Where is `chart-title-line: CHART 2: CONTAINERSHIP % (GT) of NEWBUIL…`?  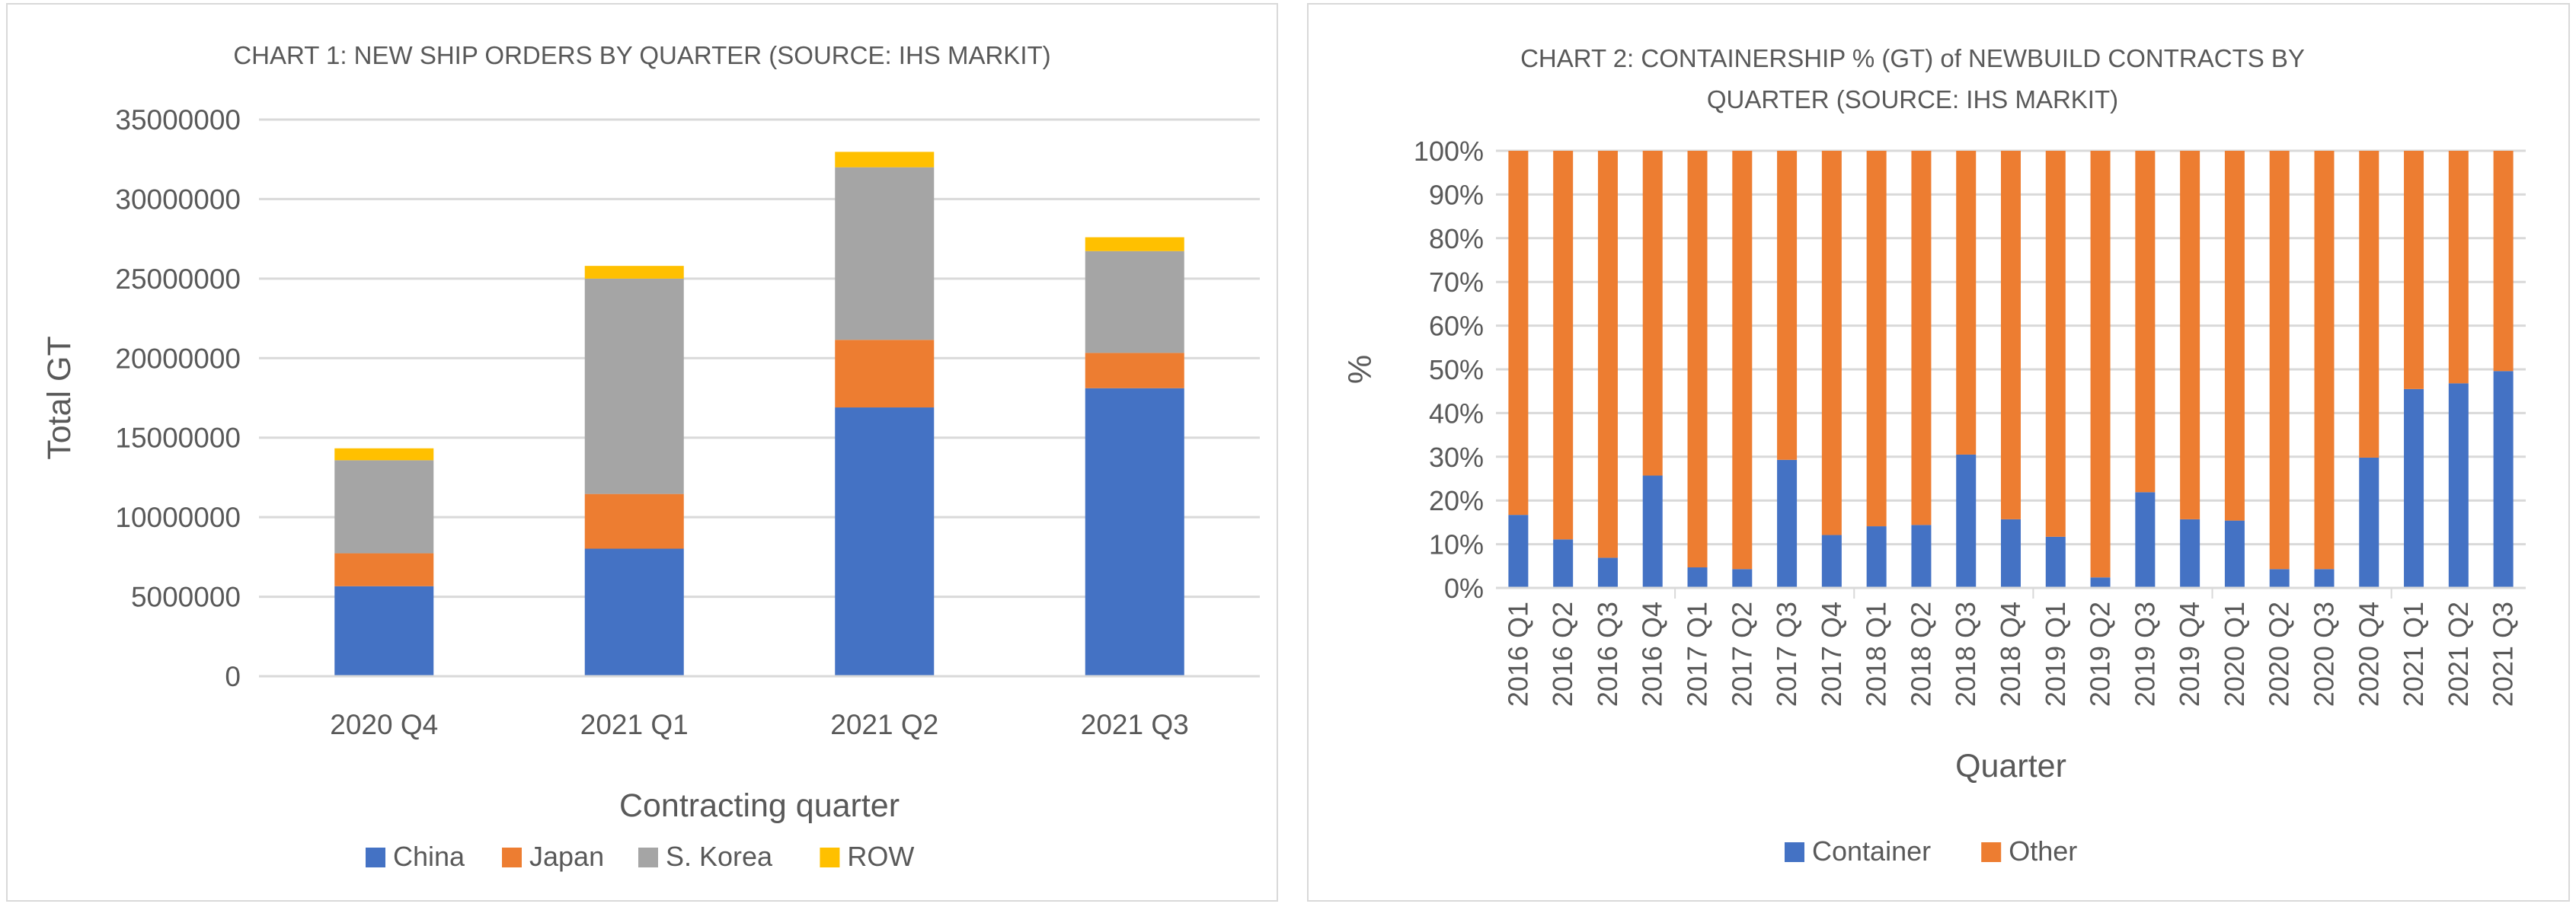 chart-title-line: CHART 2: CONTAINERSHIP % (GT) of NEWBUIL… is located at coordinates (1913, 58).